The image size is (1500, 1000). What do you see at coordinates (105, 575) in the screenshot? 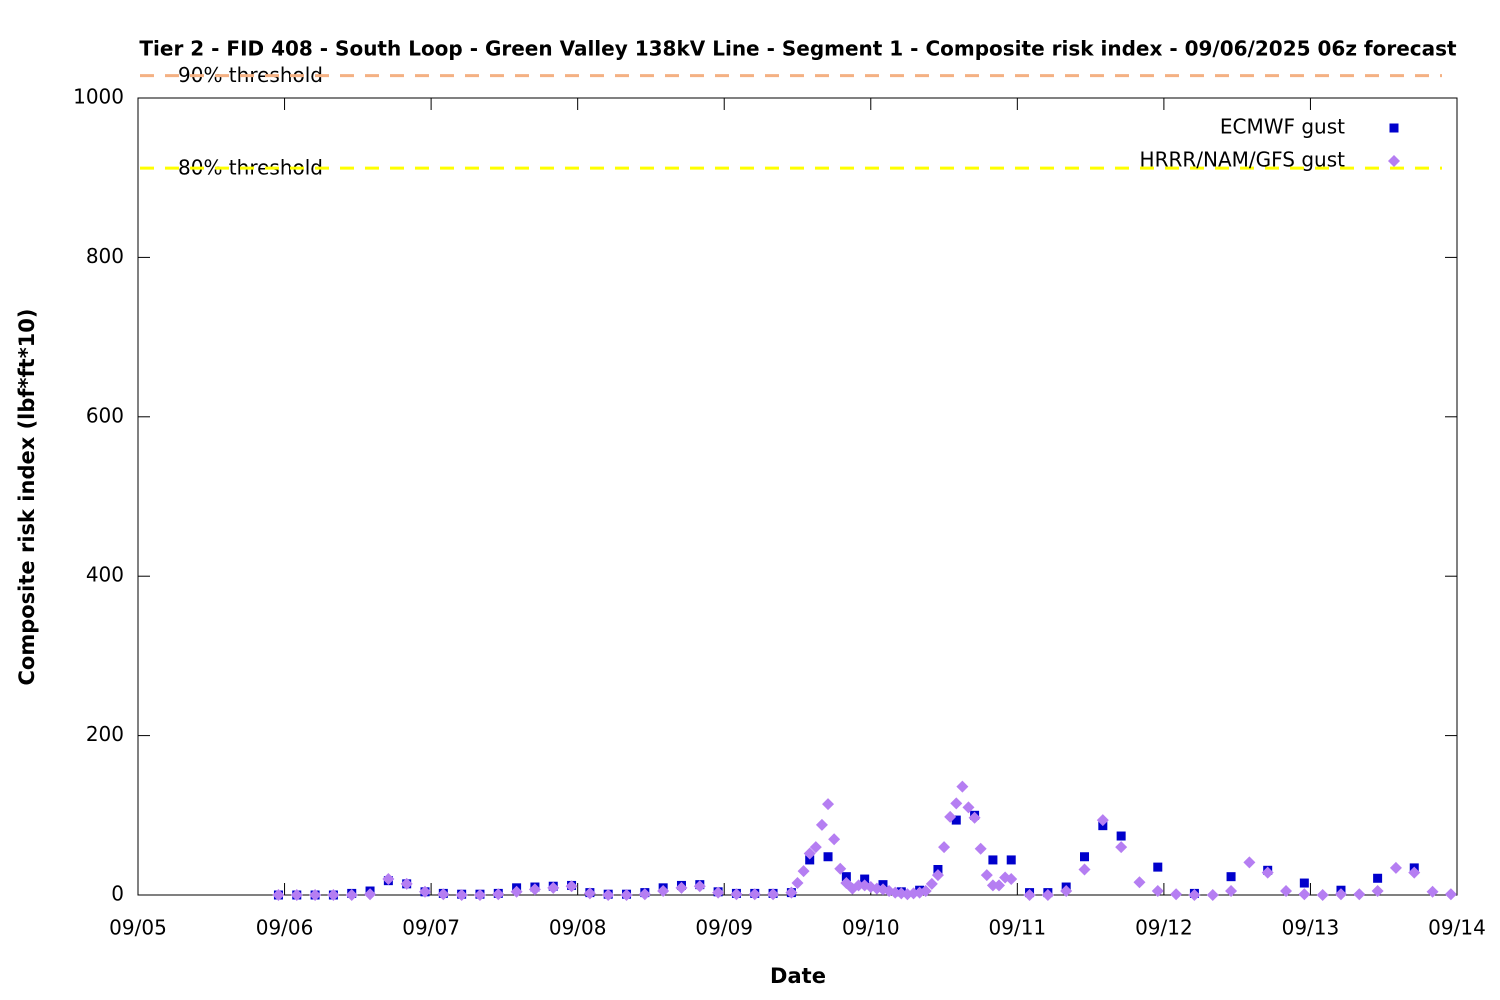
I see `y-tick-label: 400` at bounding box center [105, 575].